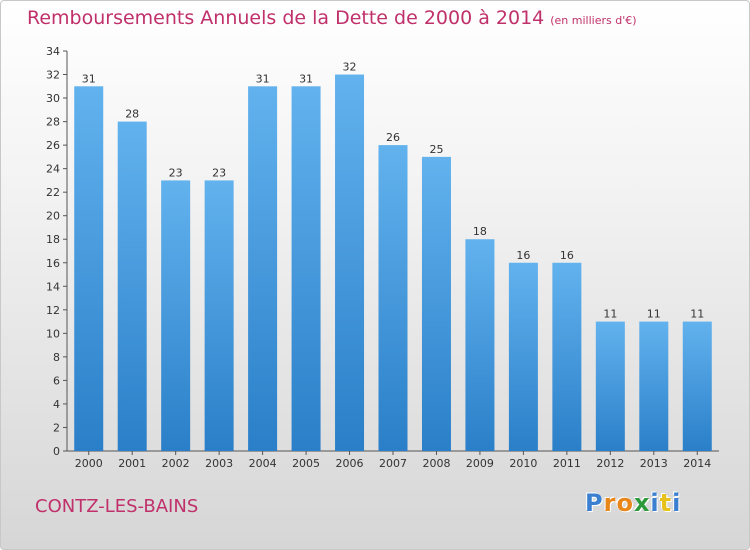 Image resolution: width=750 pixels, height=550 pixels. Describe the element at coordinates (306, 463) in the screenshot. I see `x-tick-label: 2005` at that location.